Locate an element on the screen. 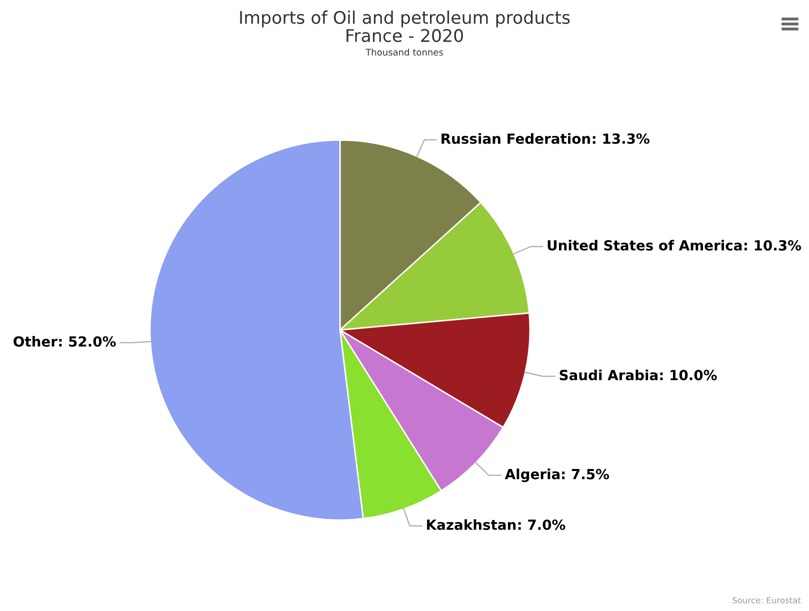 The width and height of the screenshot is (809, 611). slice-label: Algeria is located at coordinates (532, 475).